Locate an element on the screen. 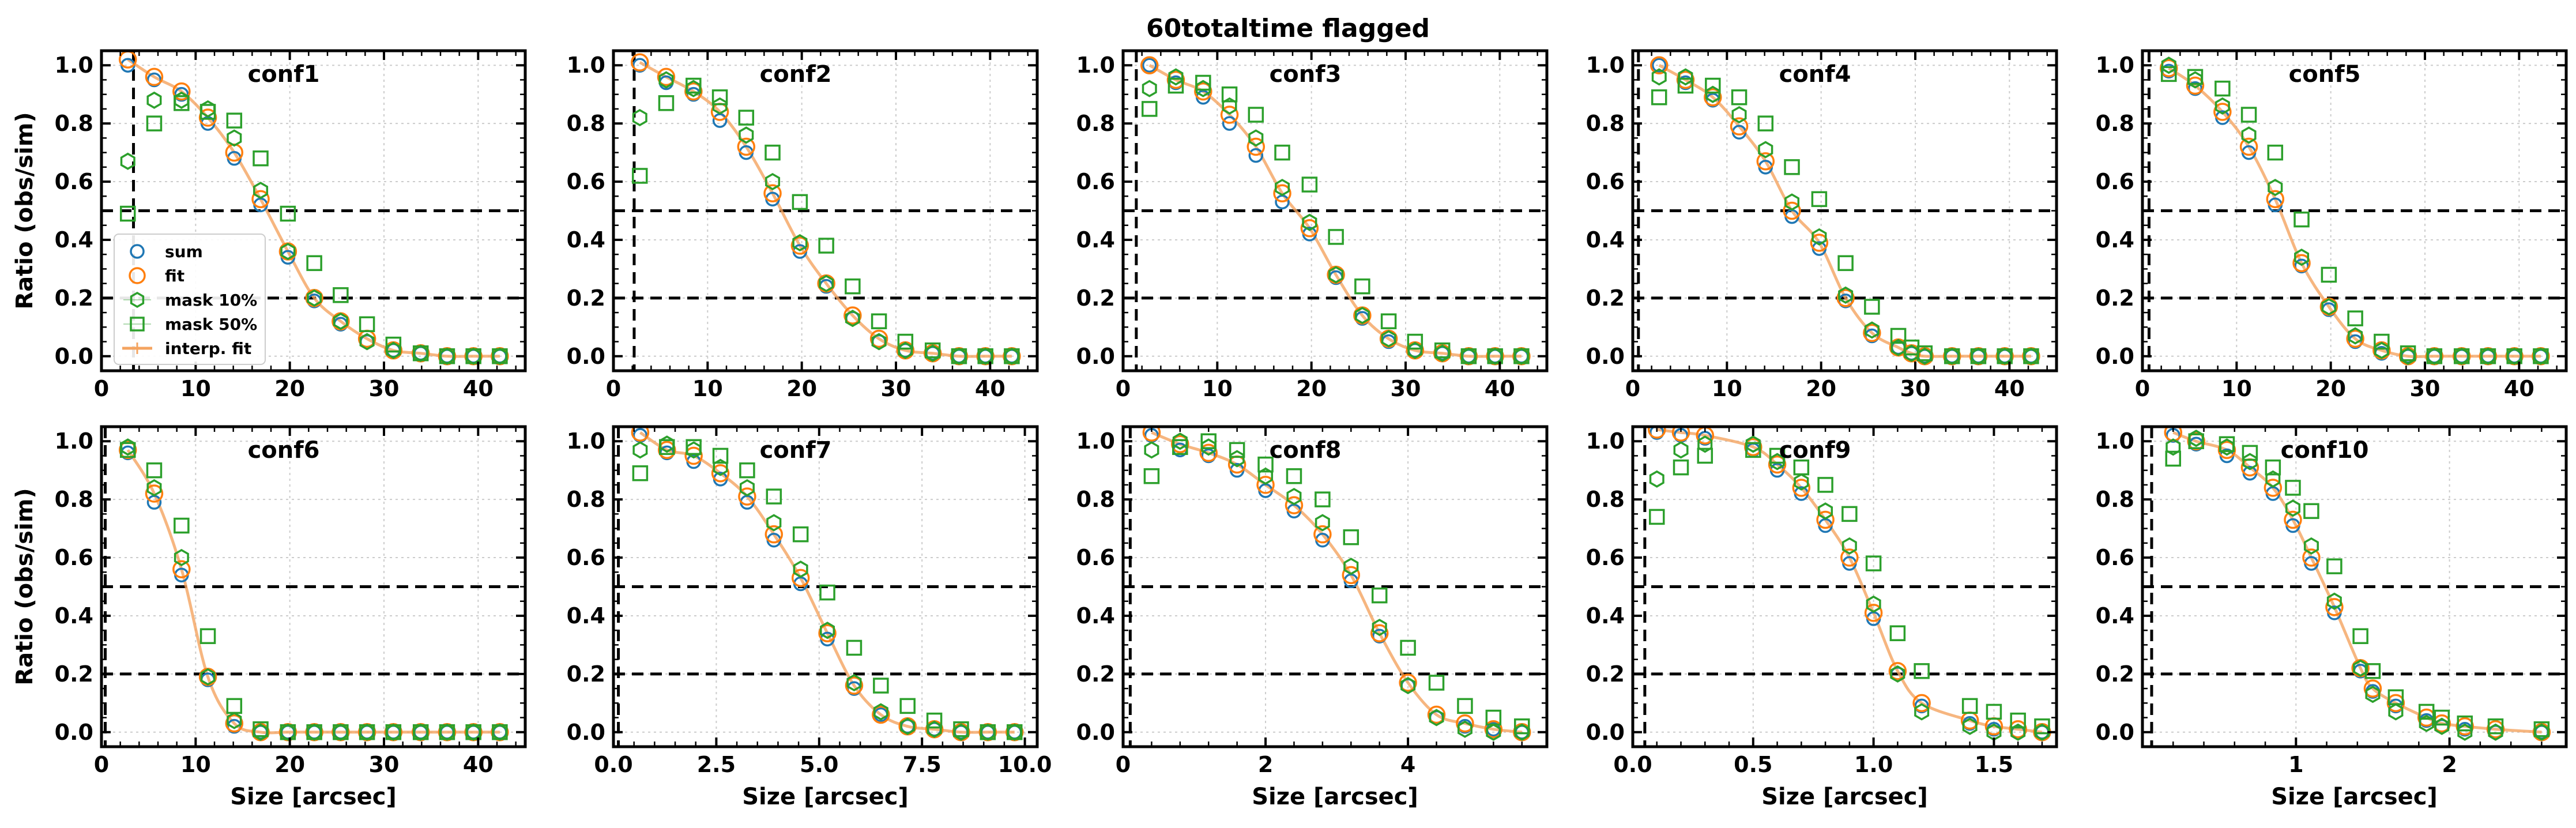 The width and height of the screenshot is (2576, 828). x-tick-label: 1 is located at coordinates (2295, 764).